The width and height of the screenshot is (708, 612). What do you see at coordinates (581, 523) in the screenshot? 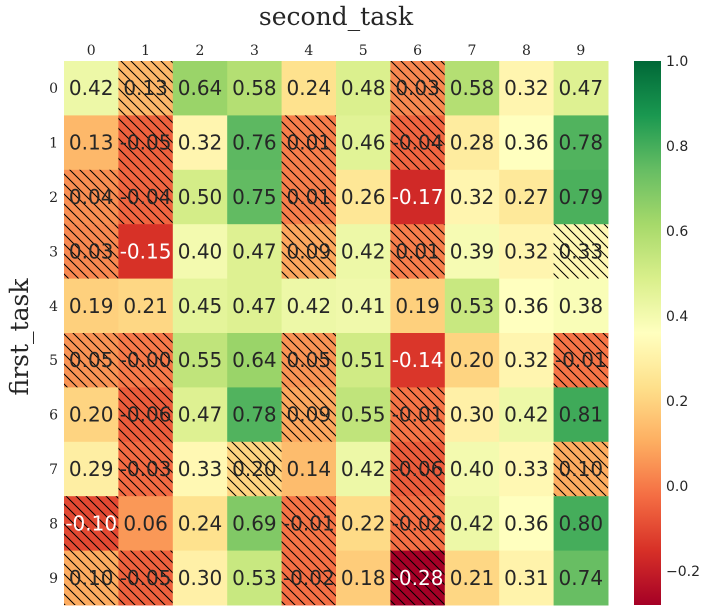
I see `cell-value-label: 0.80` at bounding box center [581, 523].